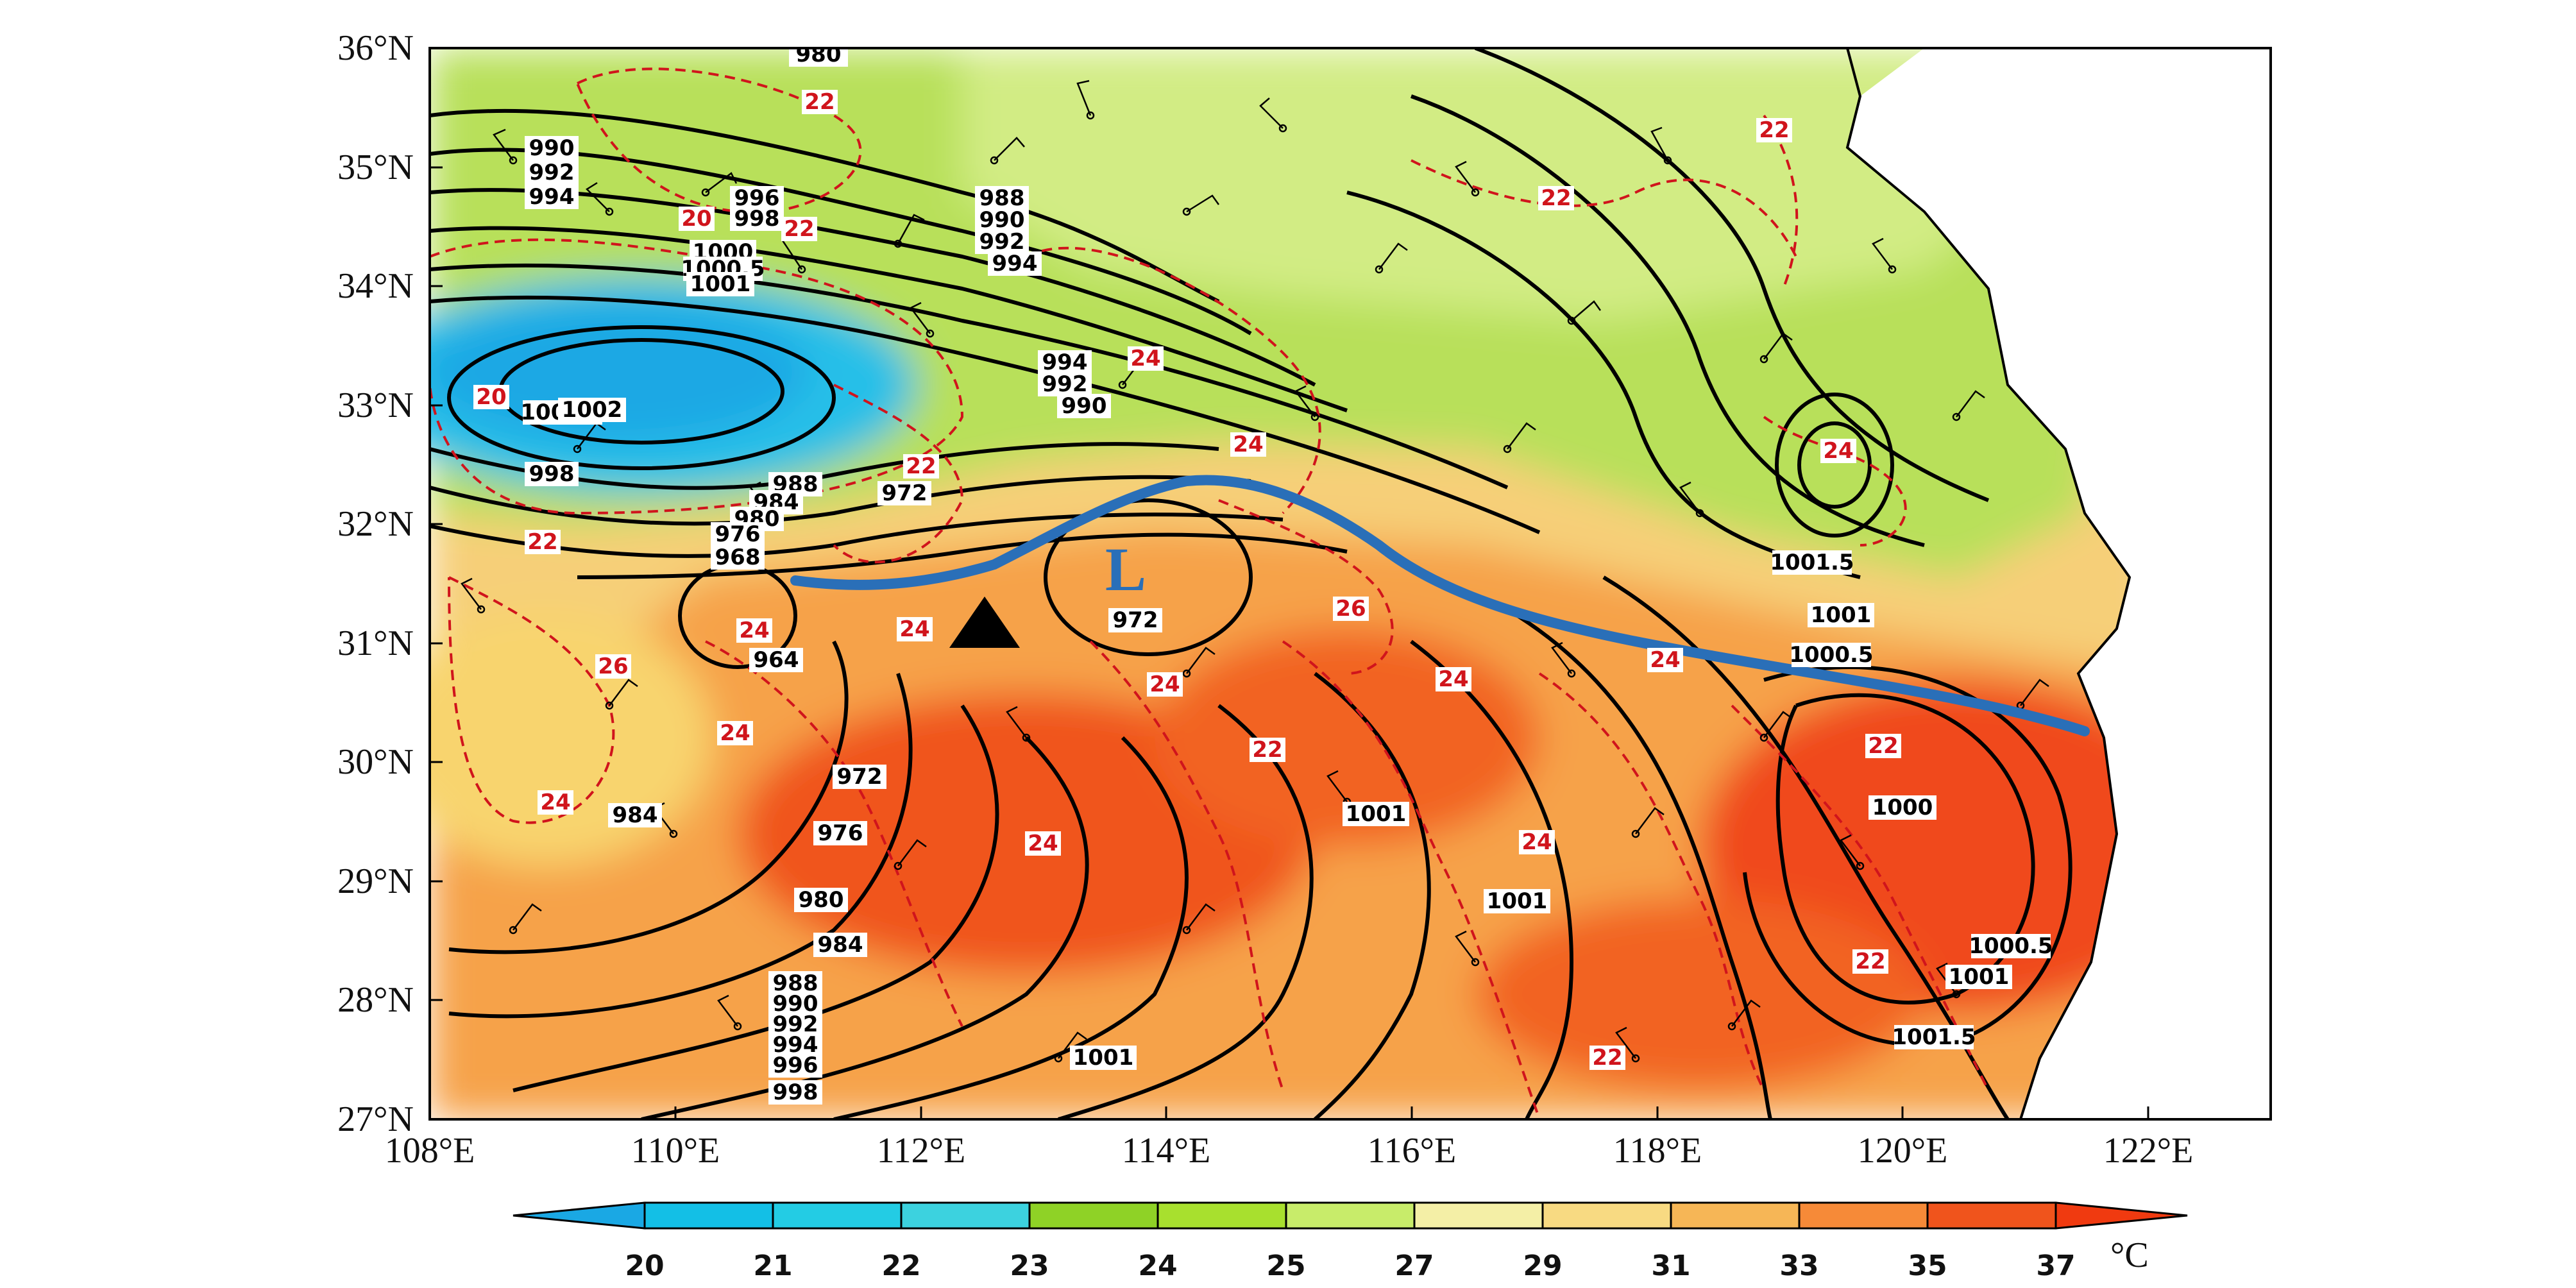 This screenshot has width=2576, height=1288. I want to click on isobar-label: 992, so click(1065, 384).